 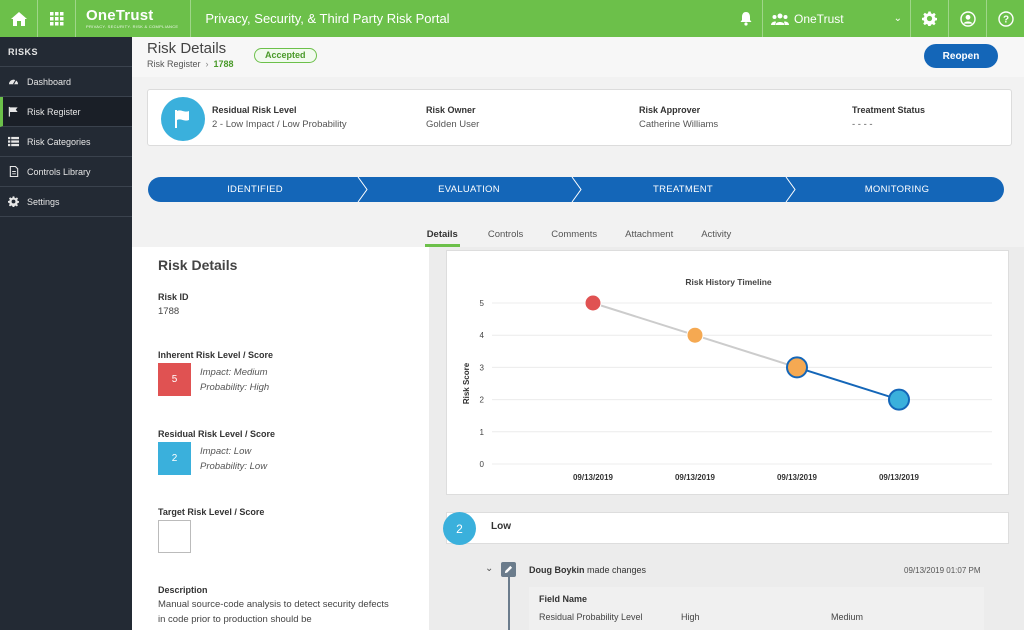 What do you see at coordinates (13, 81) in the screenshot?
I see `dashboard-icon` at bounding box center [13, 81].